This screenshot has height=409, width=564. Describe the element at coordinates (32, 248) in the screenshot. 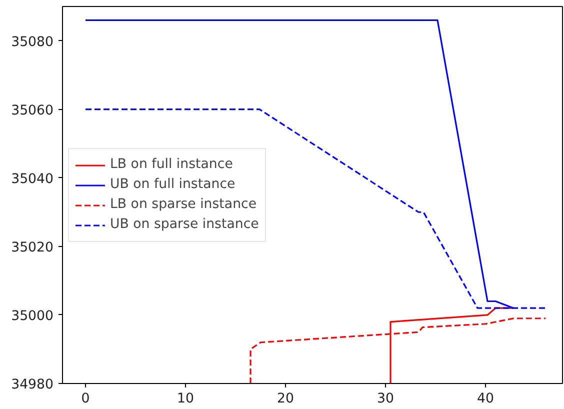

I see `y-tick-label: 35020` at that location.